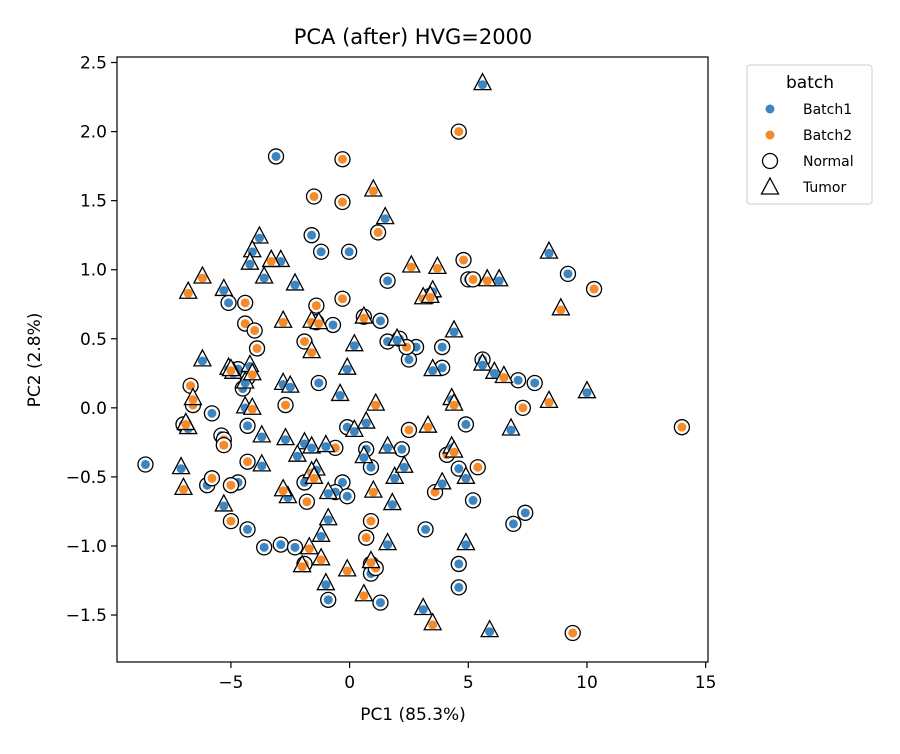 The width and height of the screenshot is (900, 754). Describe the element at coordinates (93, 409) in the screenshot. I see `y-tick-label: 0.0` at that location.